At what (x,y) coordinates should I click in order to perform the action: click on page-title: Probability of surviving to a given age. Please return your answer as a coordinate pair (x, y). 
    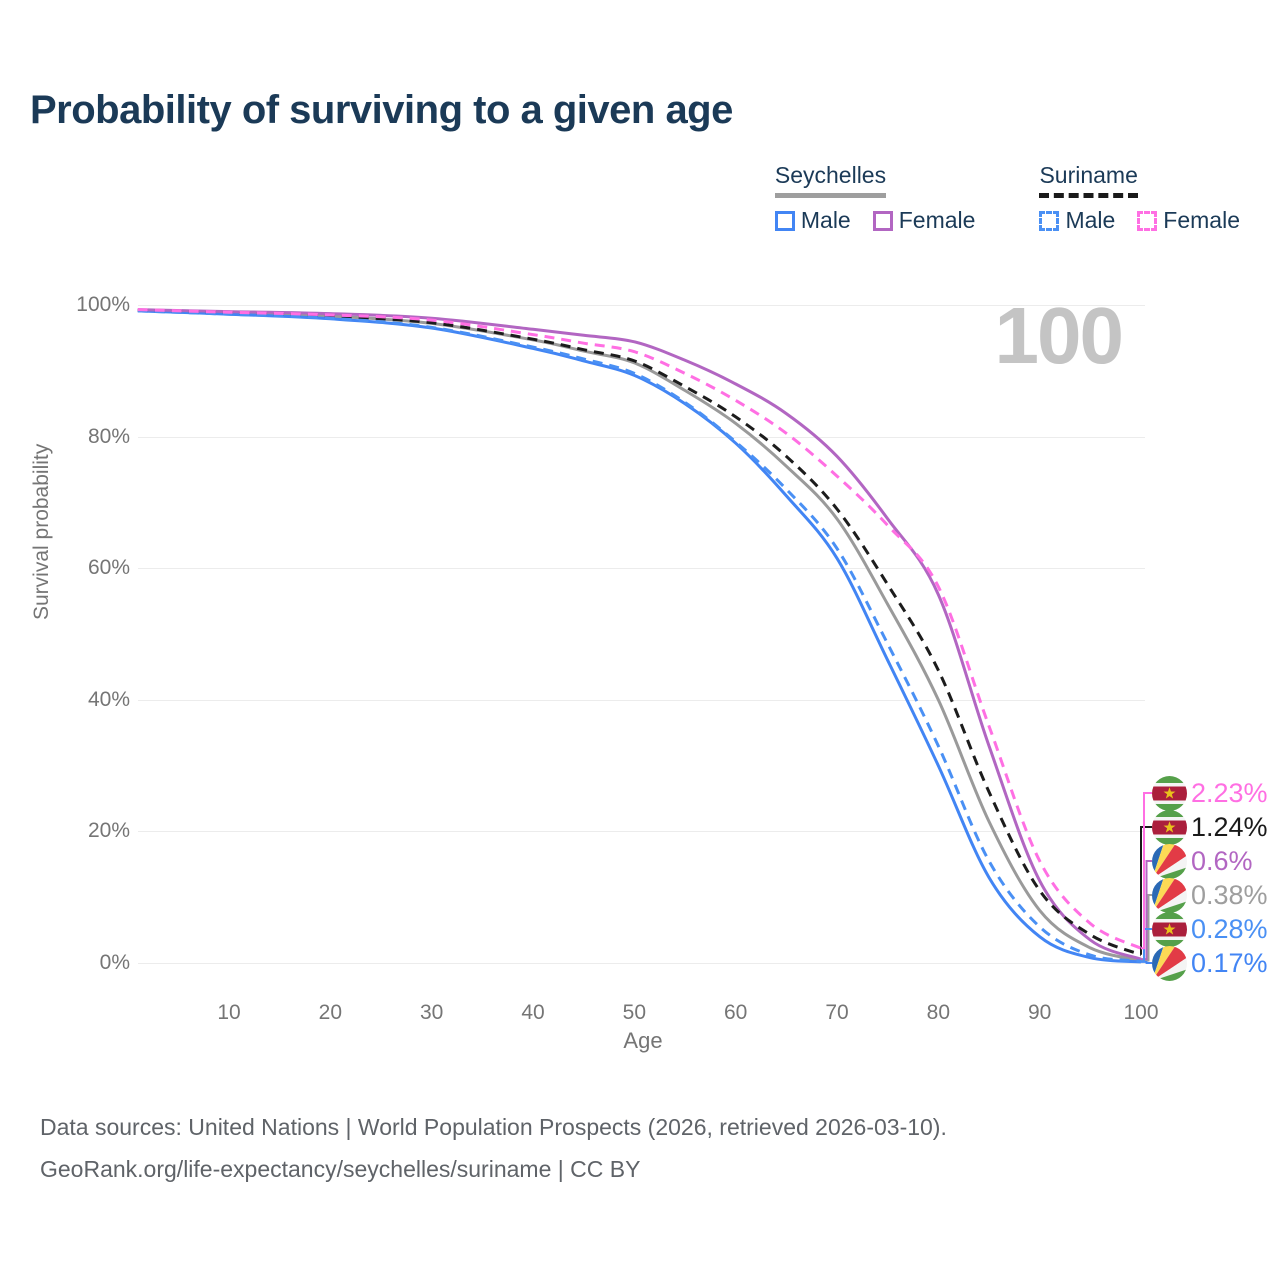
    Looking at the image, I should click on (381, 110).